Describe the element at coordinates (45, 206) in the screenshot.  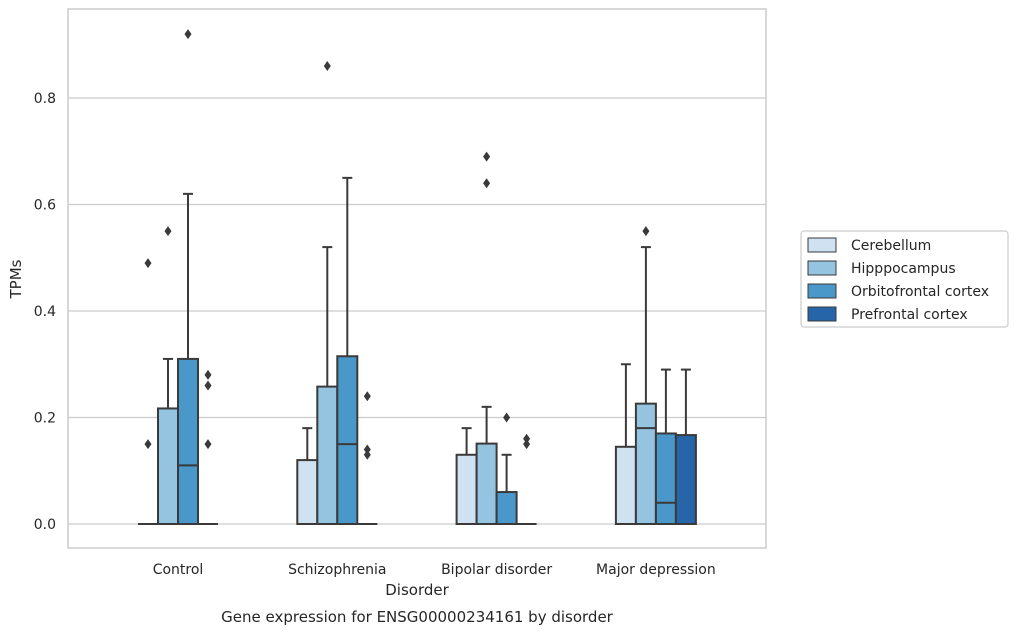
I see `y-tick-label: 0.6` at that location.